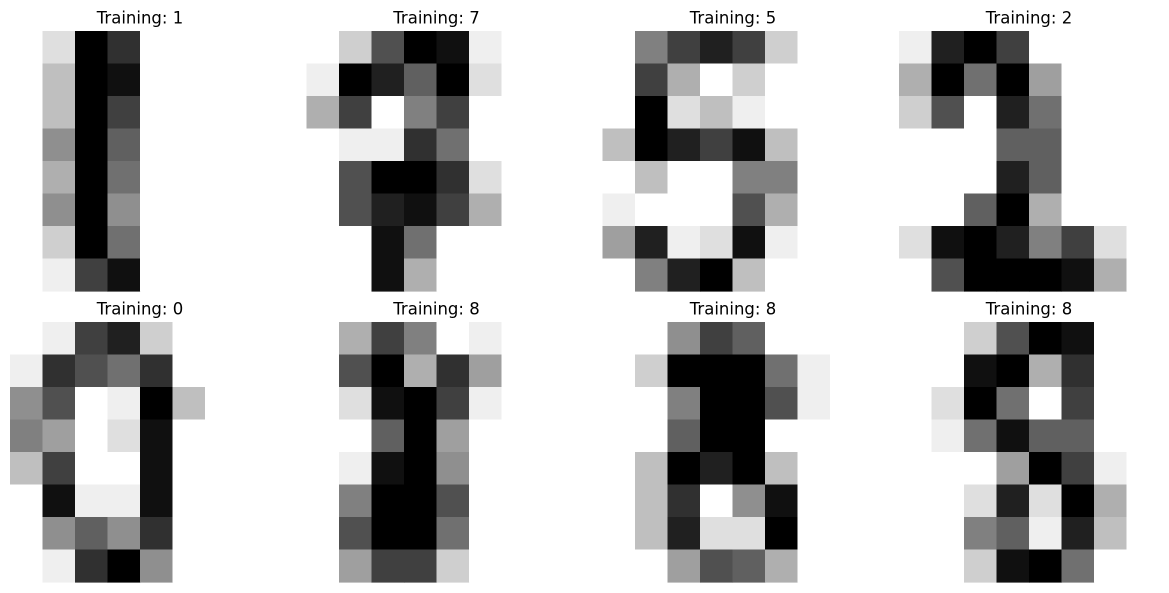  I want to click on panel-title: Training: 8, so click(1028, 309).